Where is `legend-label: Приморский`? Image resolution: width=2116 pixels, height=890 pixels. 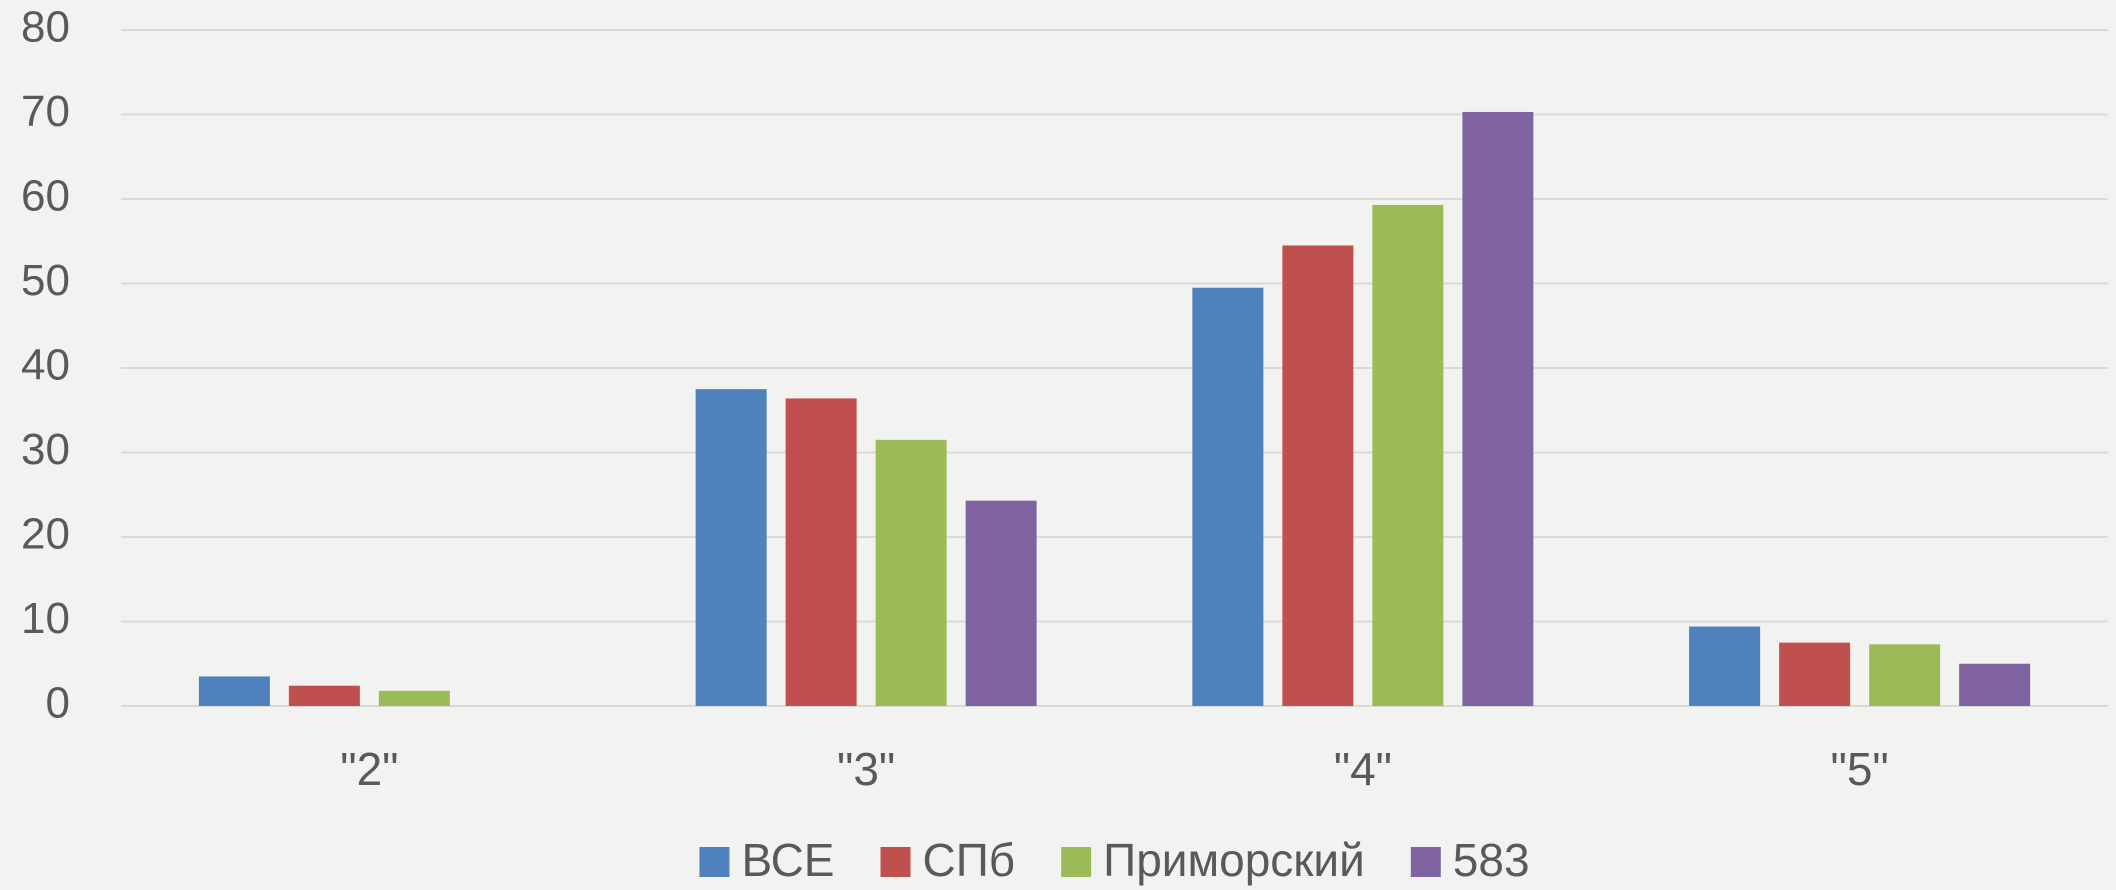
legend-label: Приморский is located at coordinates (1234, 860).